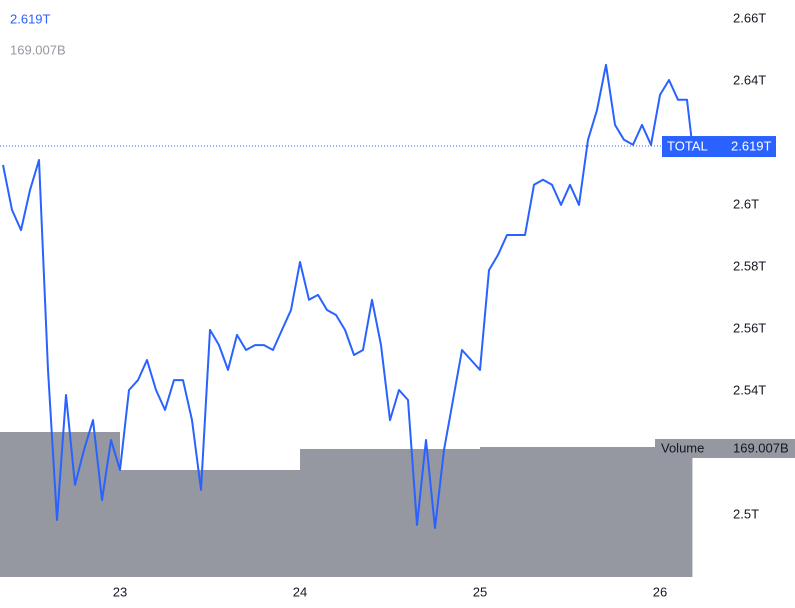  Describe the element at coordinates (749, 327) in the screenshot. I see `y-tick-label: 2.56T` at that location.